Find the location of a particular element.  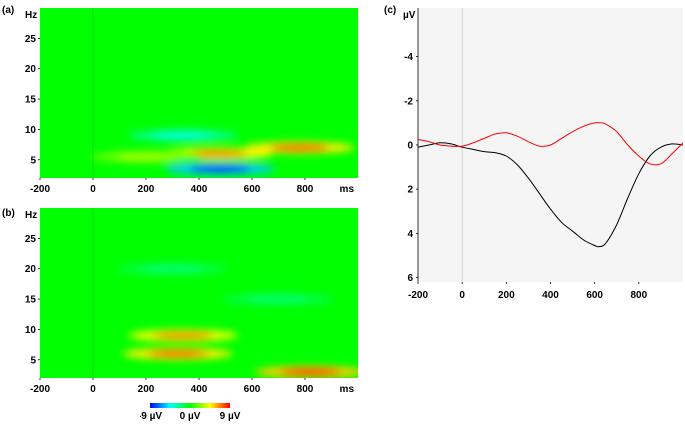

y-tick-label: 4 is located at coordinates (410, 234).